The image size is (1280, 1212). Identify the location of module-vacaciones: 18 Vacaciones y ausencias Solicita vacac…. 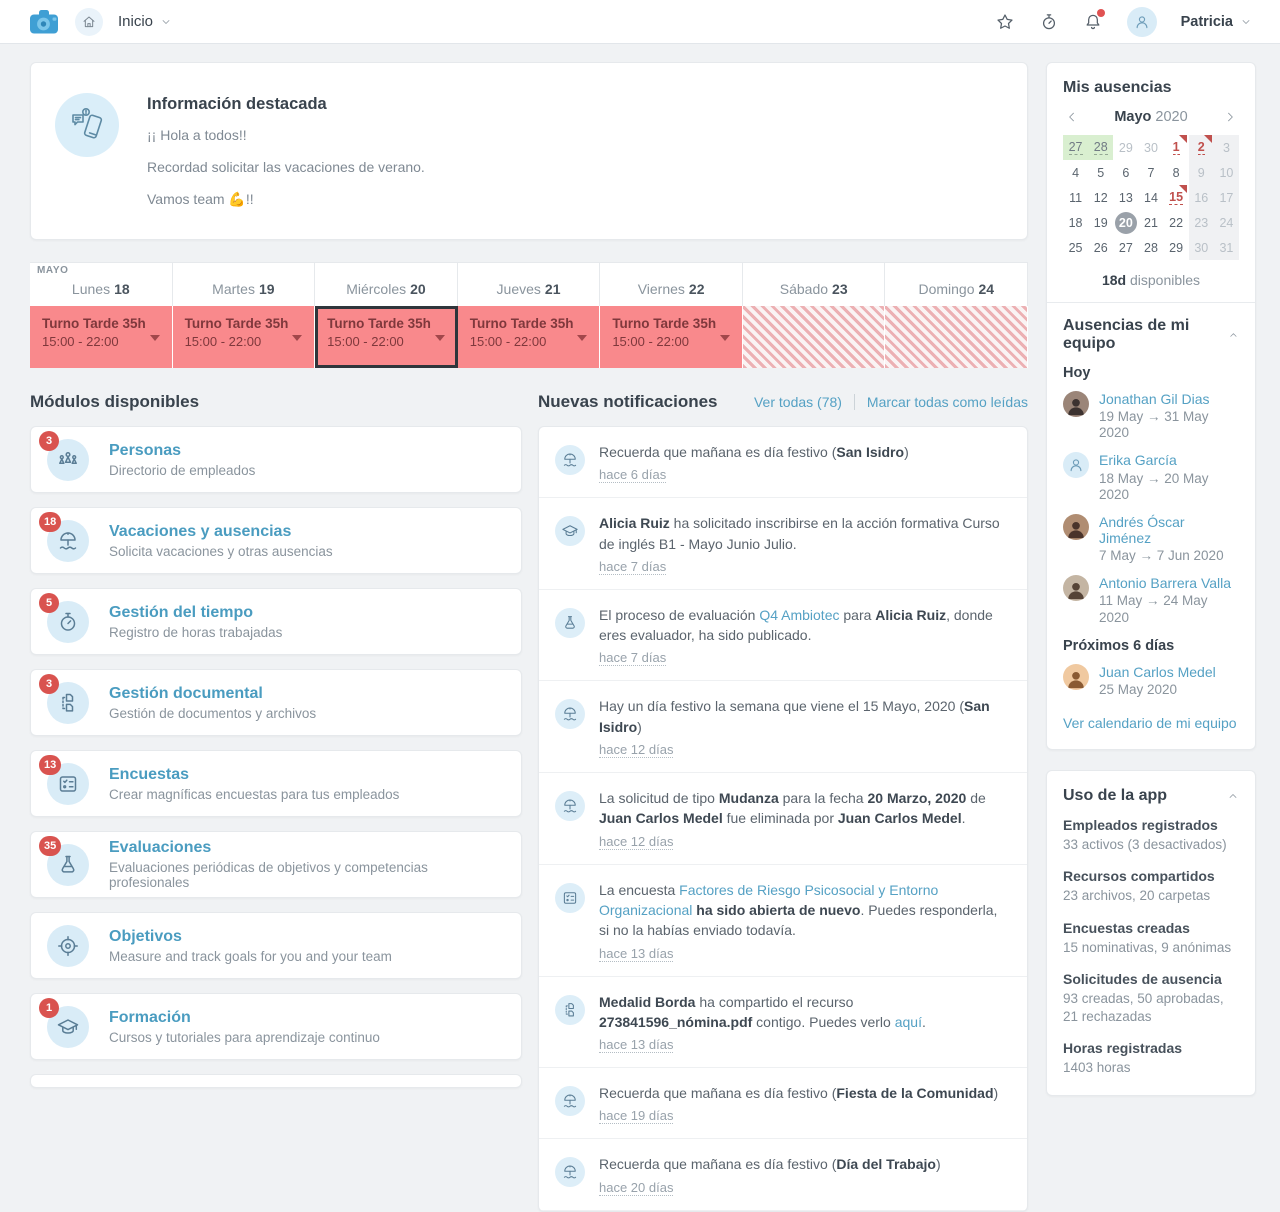
(276, 540).